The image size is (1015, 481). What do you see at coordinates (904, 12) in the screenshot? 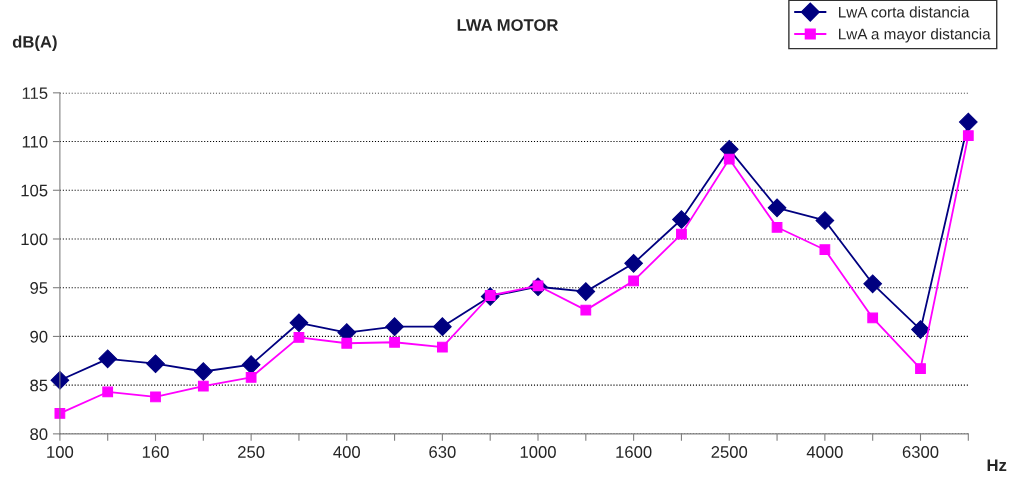
I see `legend-label: LwA corta distancia` at bounding box center [904, 12].